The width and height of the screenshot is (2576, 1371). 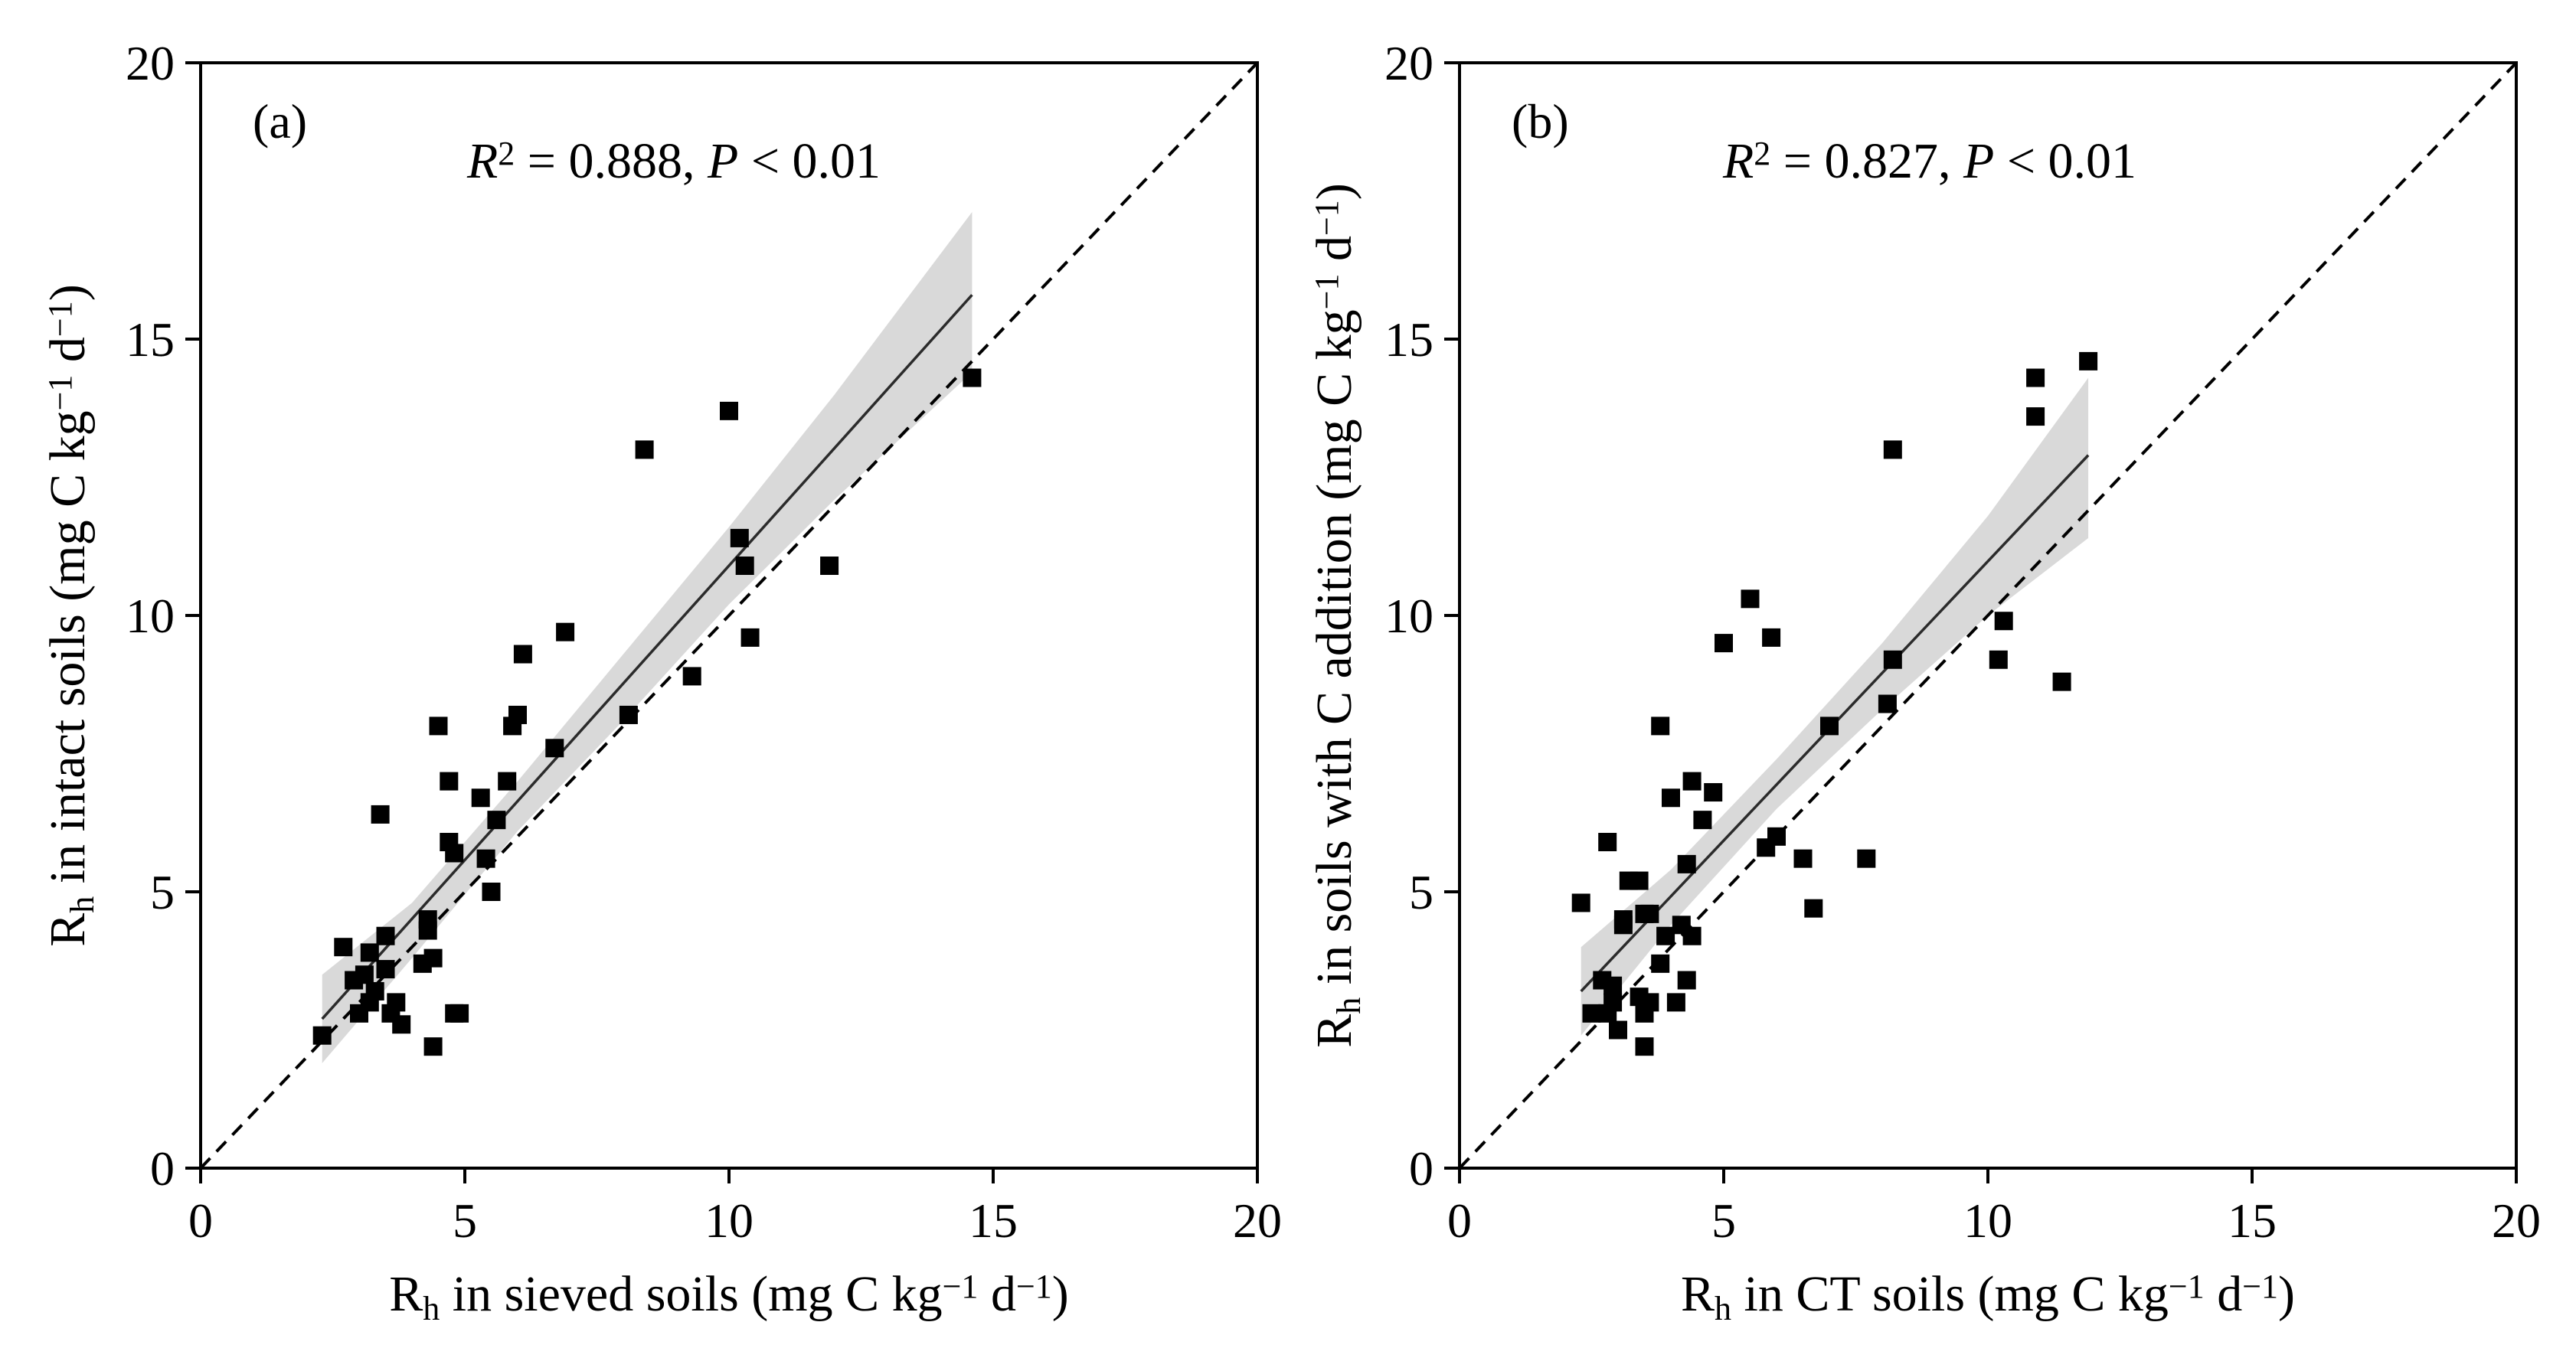 What do you see at coordinates (1334, 1031) in the screenshot?
I see `y-title-base: R` at bounding box center [1334, 1031].